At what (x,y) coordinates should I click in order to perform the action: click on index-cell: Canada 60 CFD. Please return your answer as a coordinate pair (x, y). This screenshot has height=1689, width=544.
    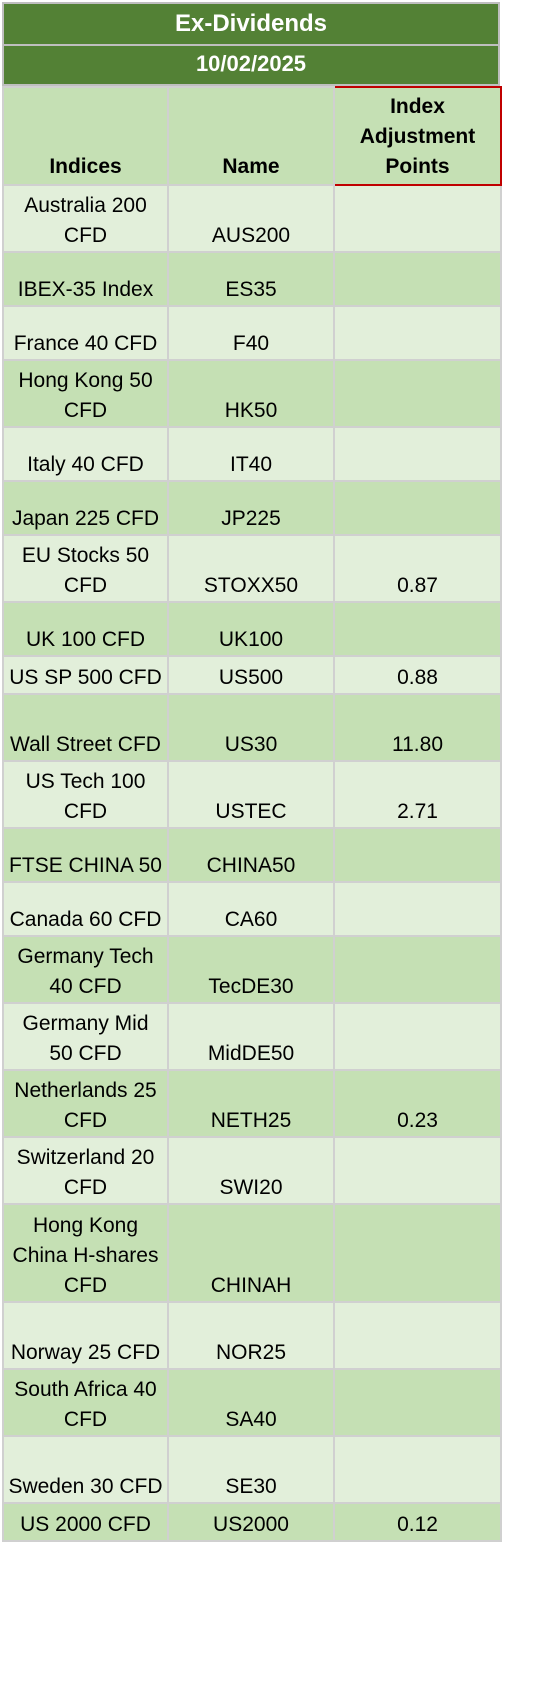
    Looking at the image, I should click on (85, 909).